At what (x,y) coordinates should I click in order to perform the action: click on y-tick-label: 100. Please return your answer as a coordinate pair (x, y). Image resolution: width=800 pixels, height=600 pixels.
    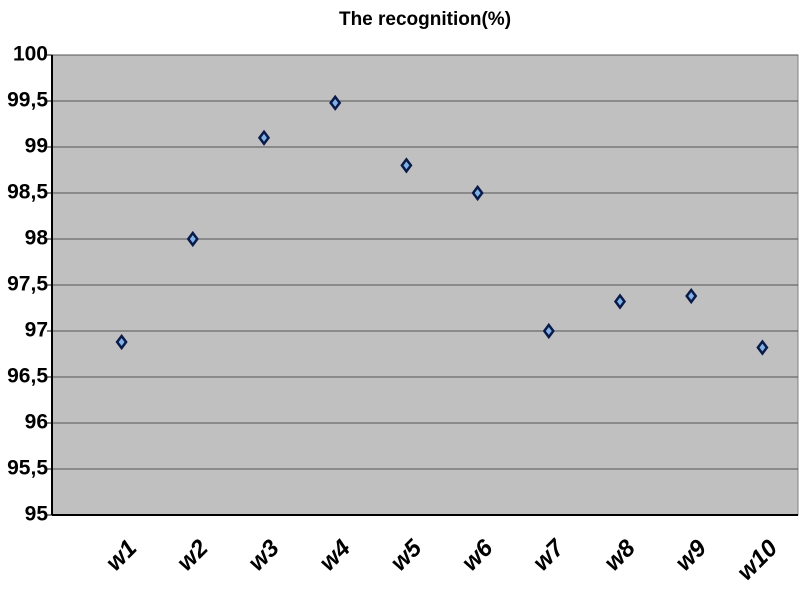
    Looking at the image, I should click on (30, 54).